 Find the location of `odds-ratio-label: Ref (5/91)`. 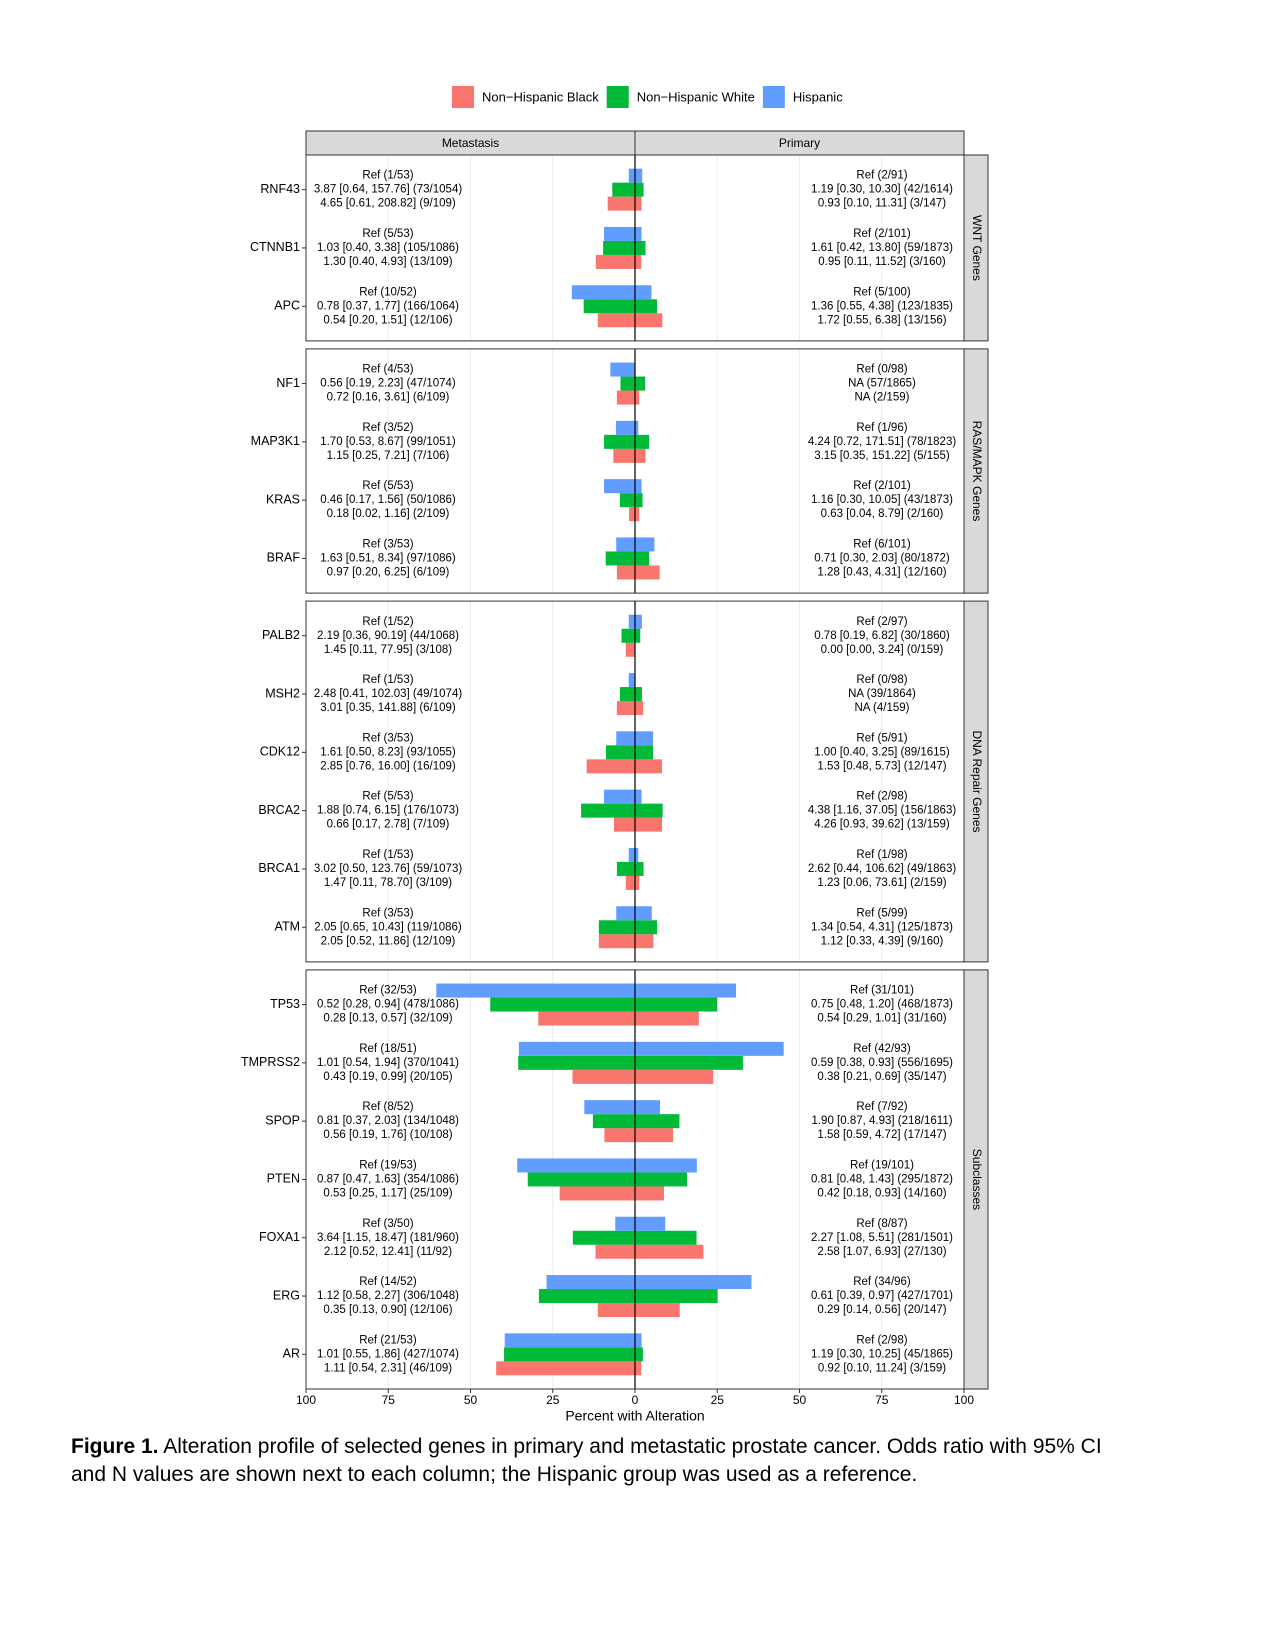

odds-ratio-label: Ref (5/91) is located at coordinates (881, 738).